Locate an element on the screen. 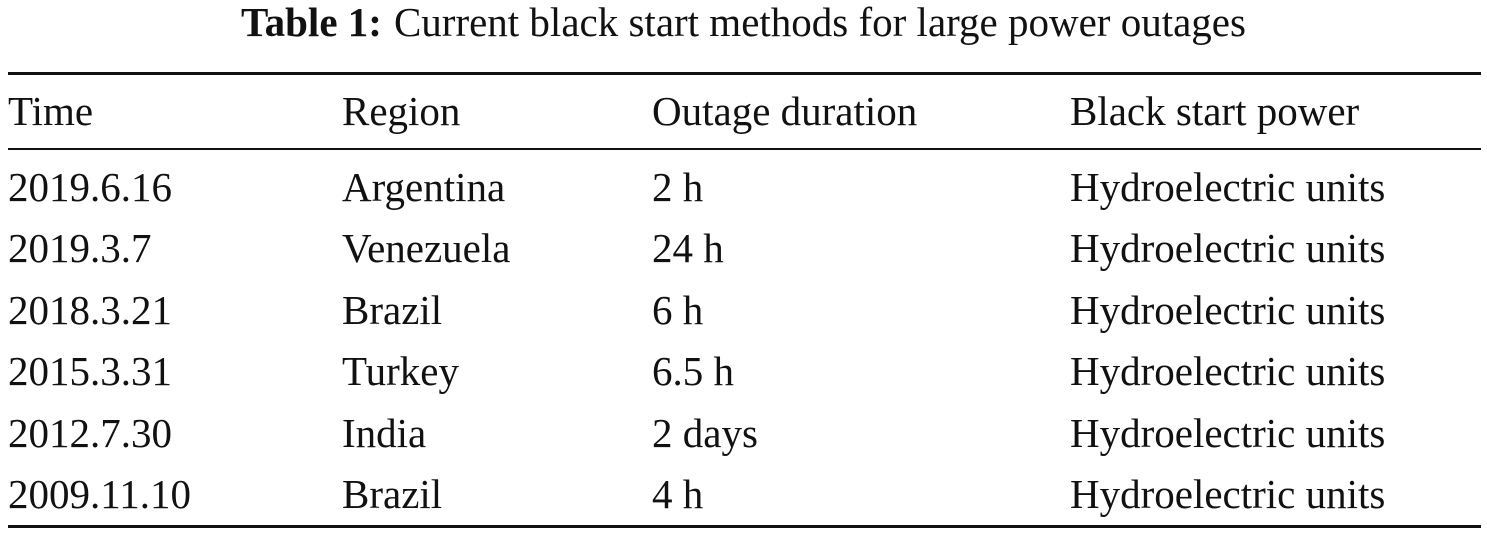 The image size is (1487, 533). table-cell: Turkey is located at coordinates (400, 371).